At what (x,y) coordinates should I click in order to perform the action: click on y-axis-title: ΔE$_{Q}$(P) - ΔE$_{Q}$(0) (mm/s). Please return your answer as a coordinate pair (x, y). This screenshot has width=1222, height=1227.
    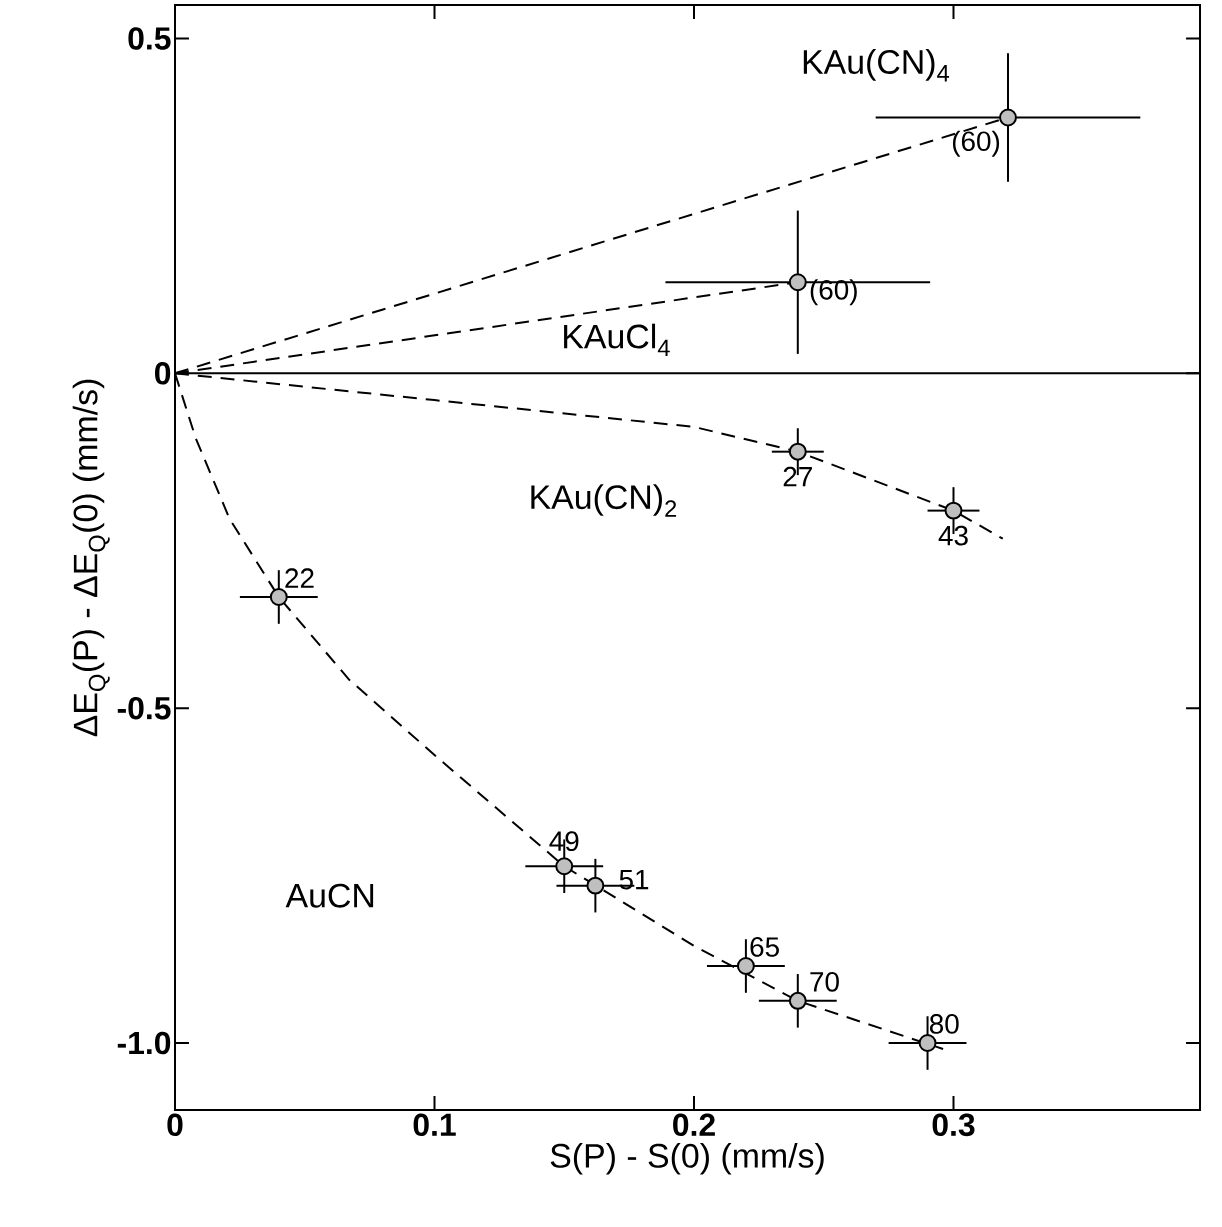
    Looking at the image, I should click on (91, 558).